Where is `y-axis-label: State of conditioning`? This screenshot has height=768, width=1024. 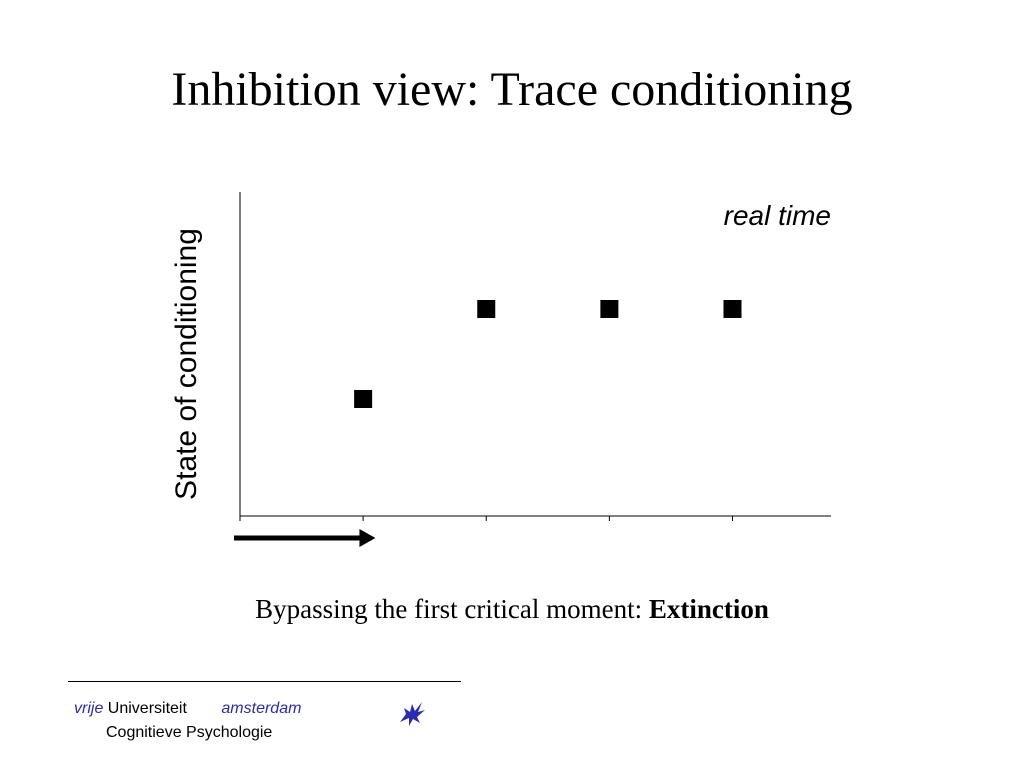 y-axis-label: State of conditioning is located at coordinates (186, 364).